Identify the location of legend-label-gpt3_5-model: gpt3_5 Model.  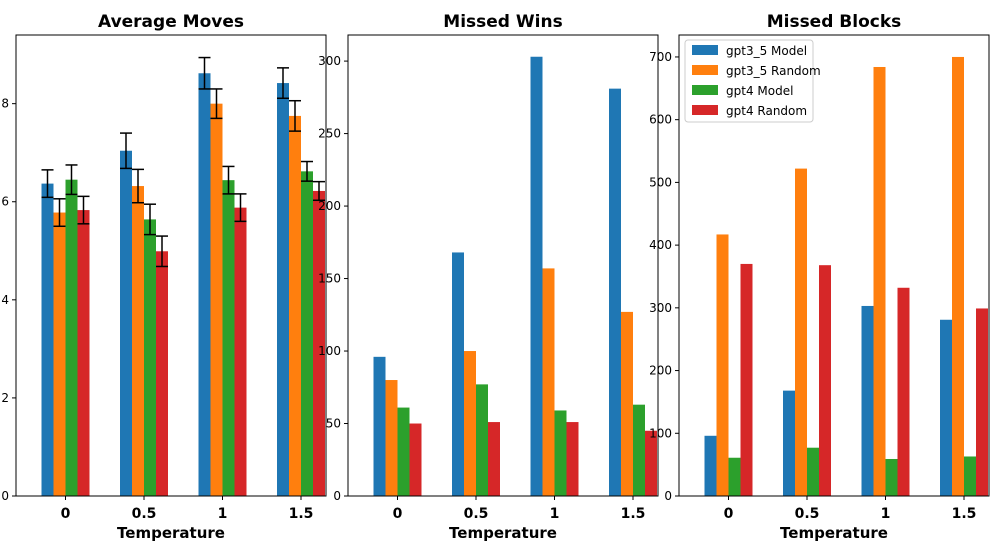
(766, 51).